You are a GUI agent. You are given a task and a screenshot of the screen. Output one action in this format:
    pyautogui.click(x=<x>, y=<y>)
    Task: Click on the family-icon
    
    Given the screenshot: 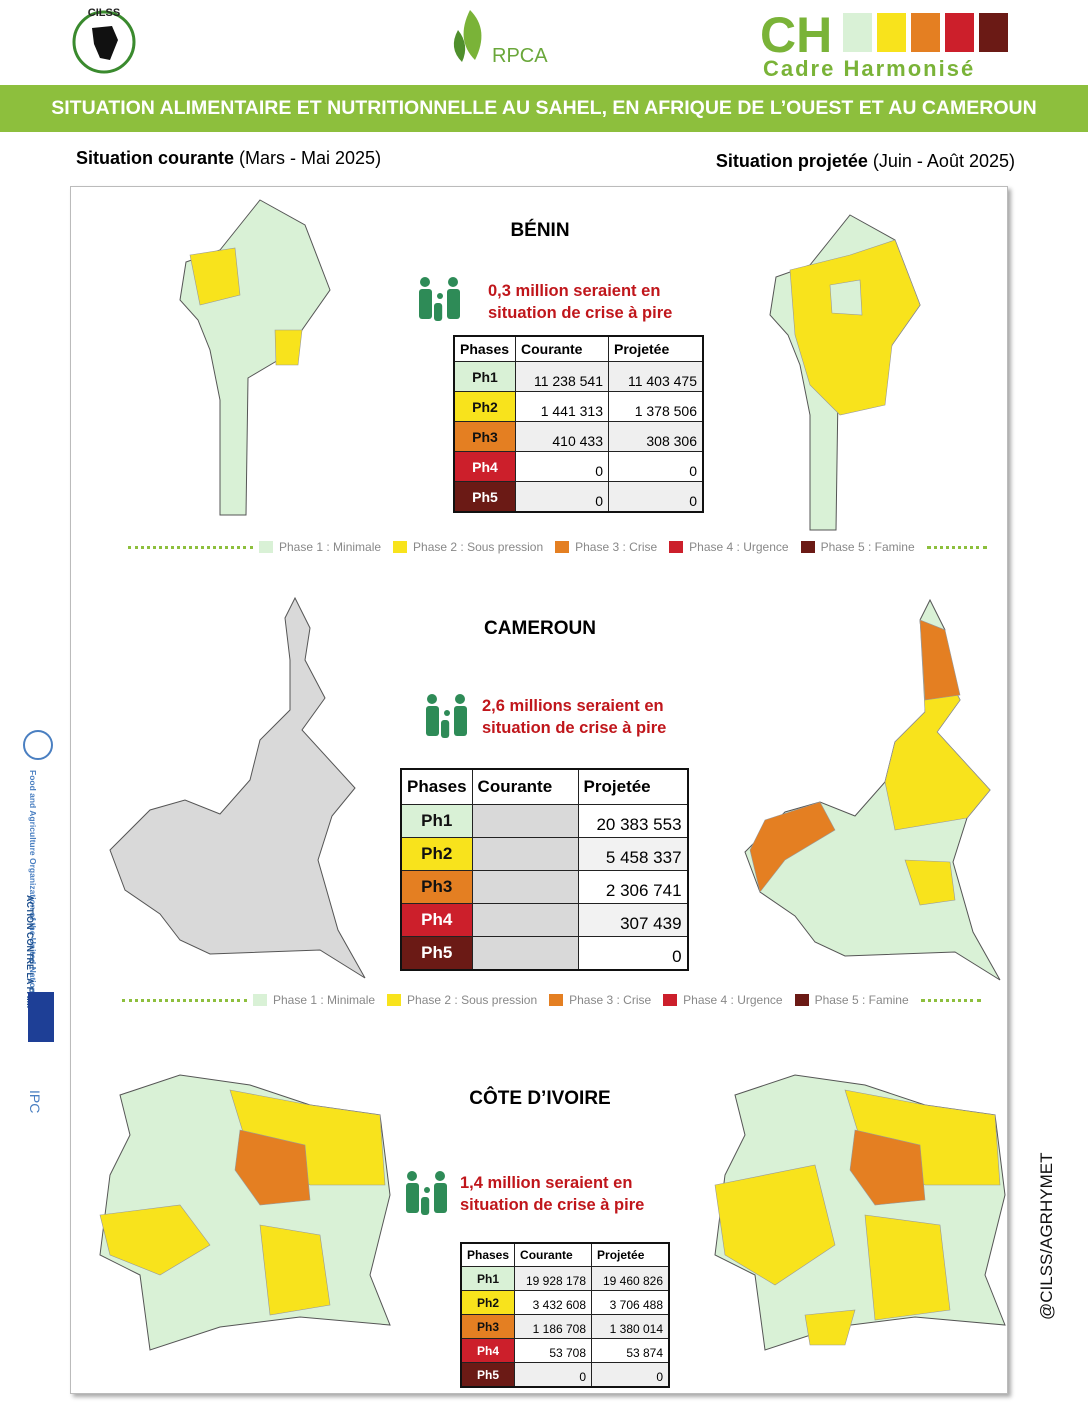 What is the action you would take?
    pyautogui.click(x=426, y=1193)
    